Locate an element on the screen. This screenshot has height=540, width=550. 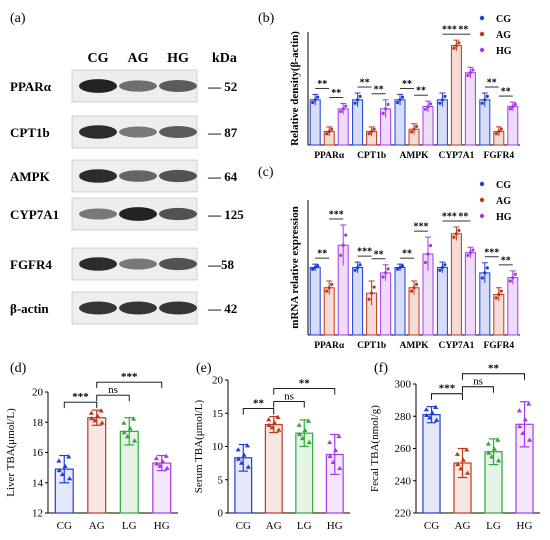
x-tick-label: AG is located at coordinates (463, 526).